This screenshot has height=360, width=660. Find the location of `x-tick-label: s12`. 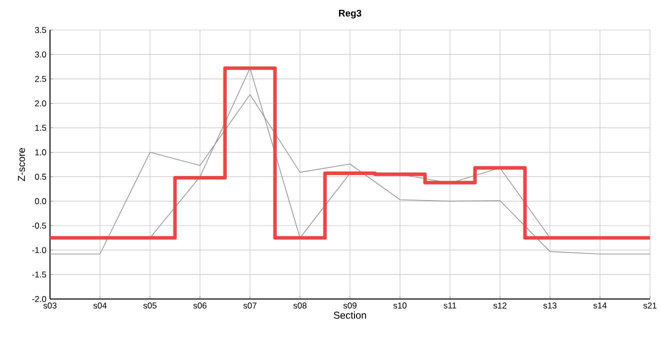

x-tick-label: s12 is located at coordinates (499, 305).